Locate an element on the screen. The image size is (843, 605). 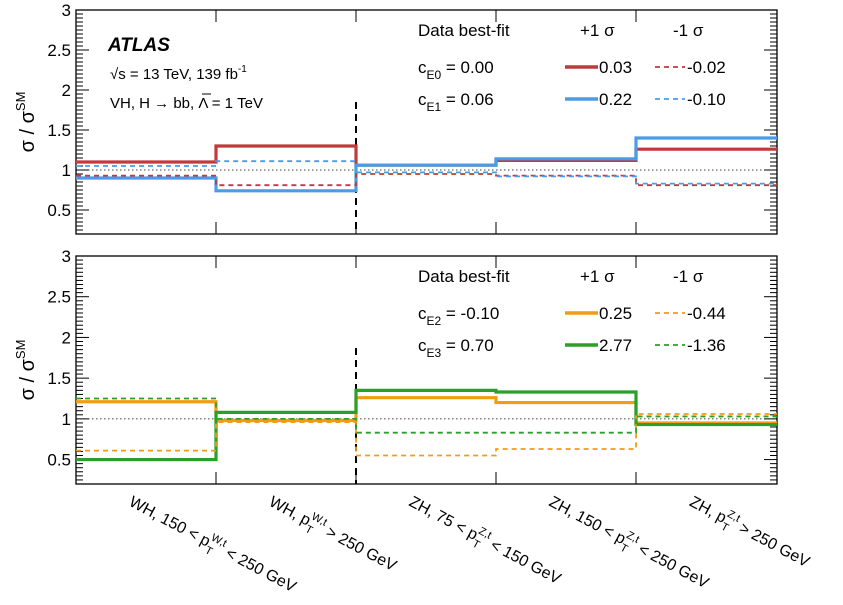
info-energy-lumi: √s = 13 TeV, 139 fb-1 is located at coordinates (178, 73).